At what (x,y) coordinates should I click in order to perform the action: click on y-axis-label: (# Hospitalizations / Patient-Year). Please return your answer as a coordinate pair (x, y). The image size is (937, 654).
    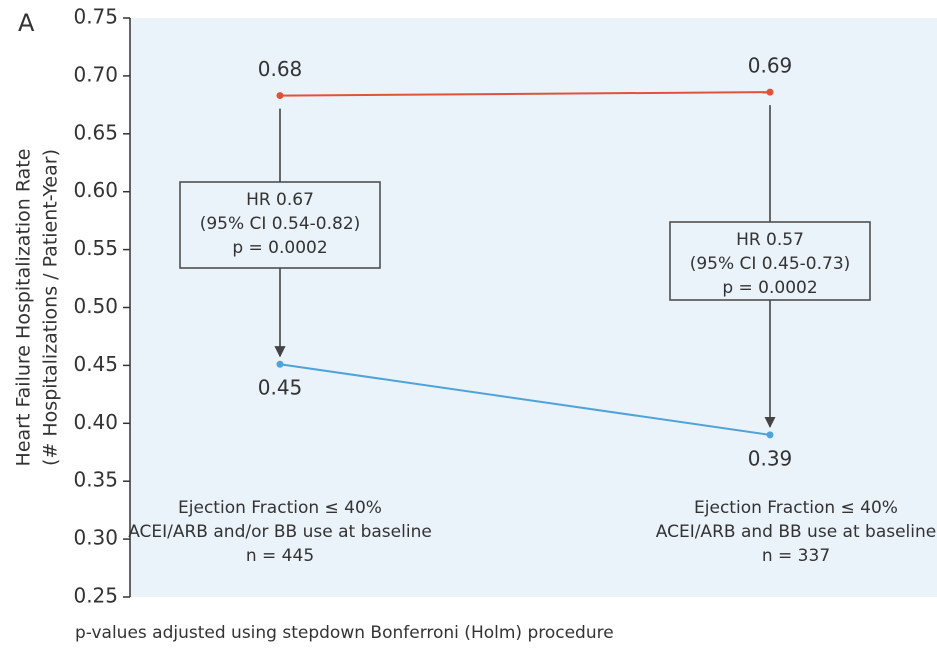
    Looking at the image, I should click on (51, 307).